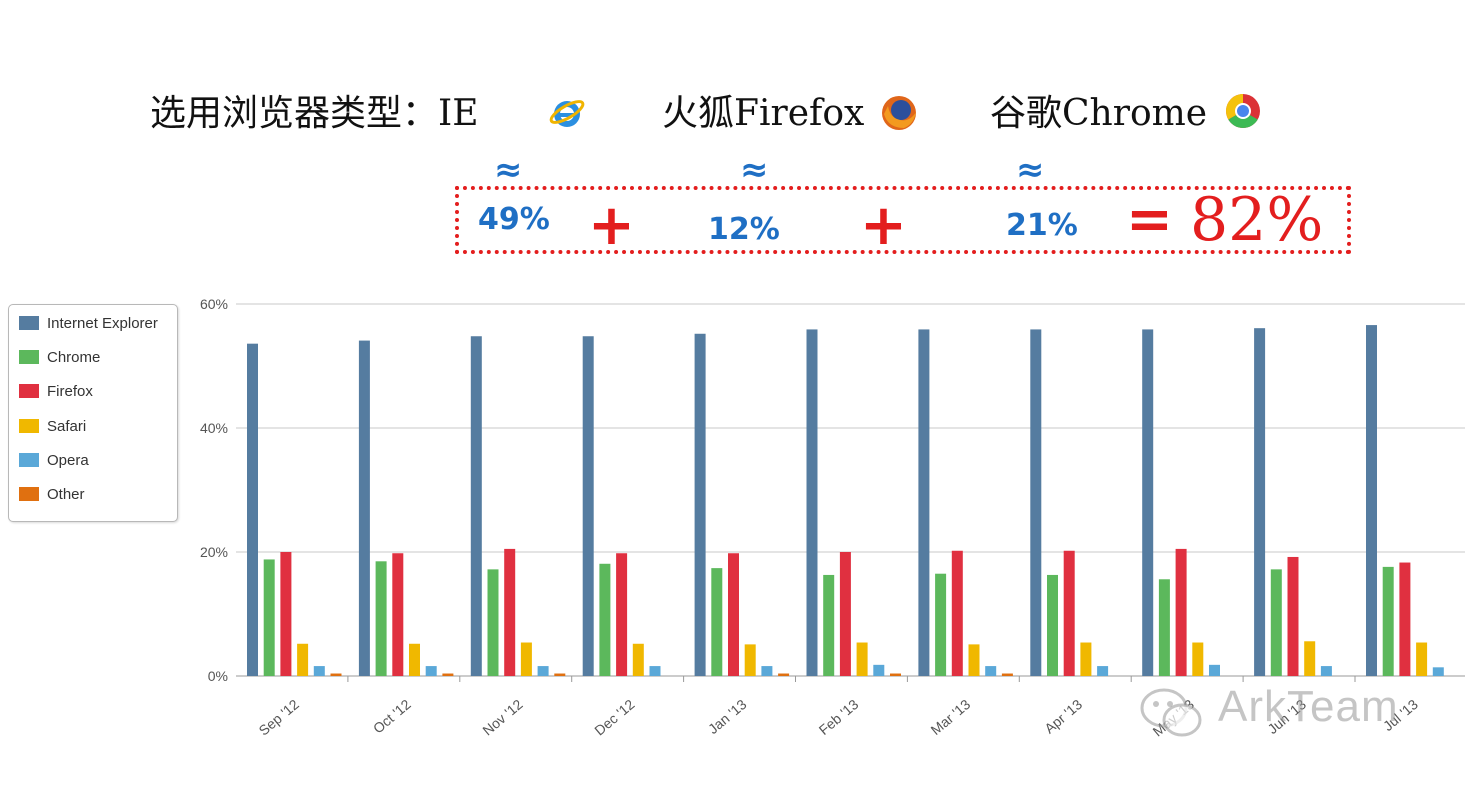  What do you see at coordinates (392, 716) in the screenshot?
I see `x-tick-label: Oct '12` at bounding box center [392, 716].